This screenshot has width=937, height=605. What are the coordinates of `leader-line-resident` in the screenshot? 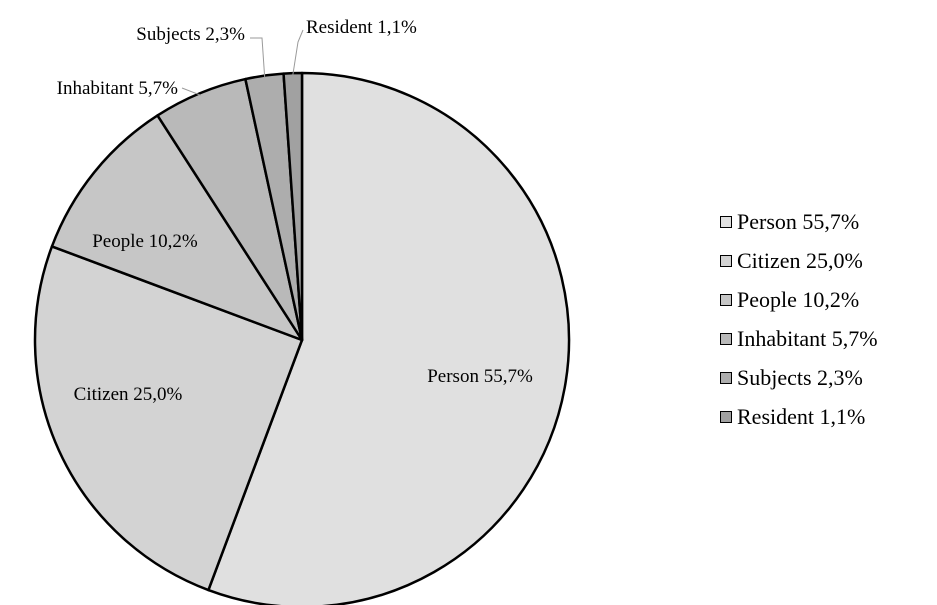 It's located at (298, 52).